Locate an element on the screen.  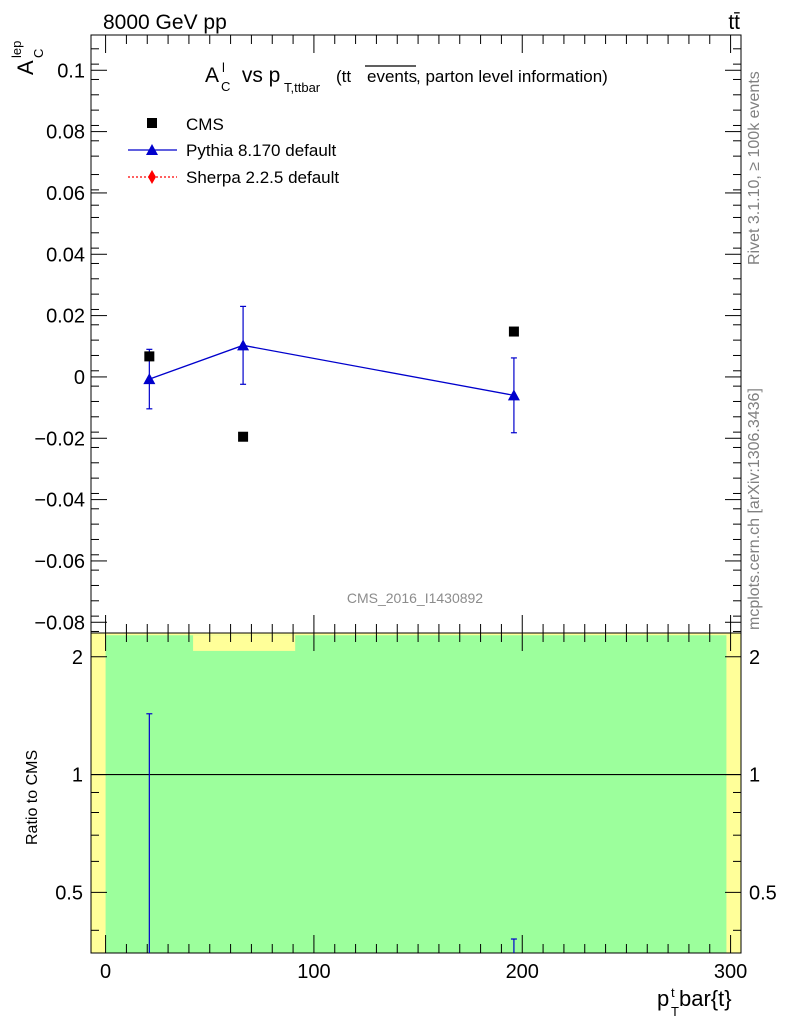
xlabel-sup: t is located at coordinates (673, 992).